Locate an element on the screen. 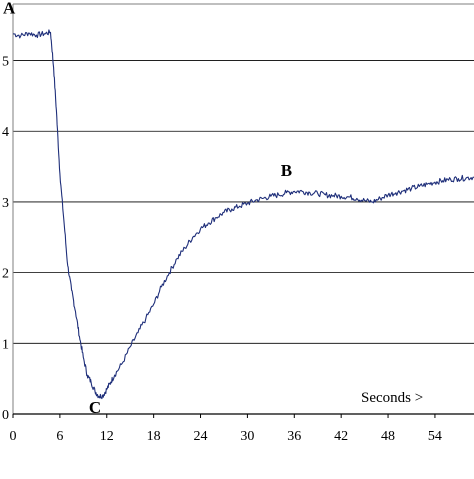  annotation-b: B is located at coordinates (286, 170).